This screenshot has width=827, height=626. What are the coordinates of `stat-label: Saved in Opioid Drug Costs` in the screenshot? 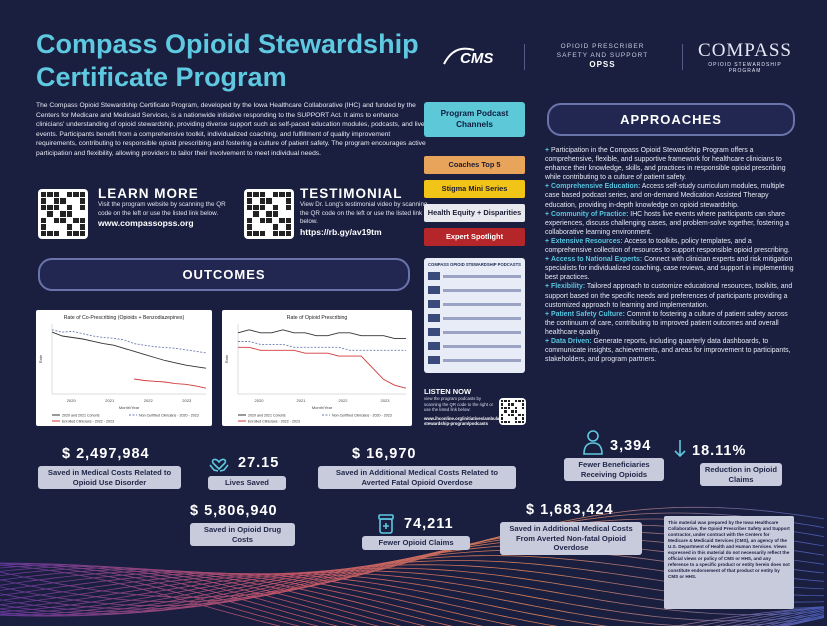 It's located at (242, 534).